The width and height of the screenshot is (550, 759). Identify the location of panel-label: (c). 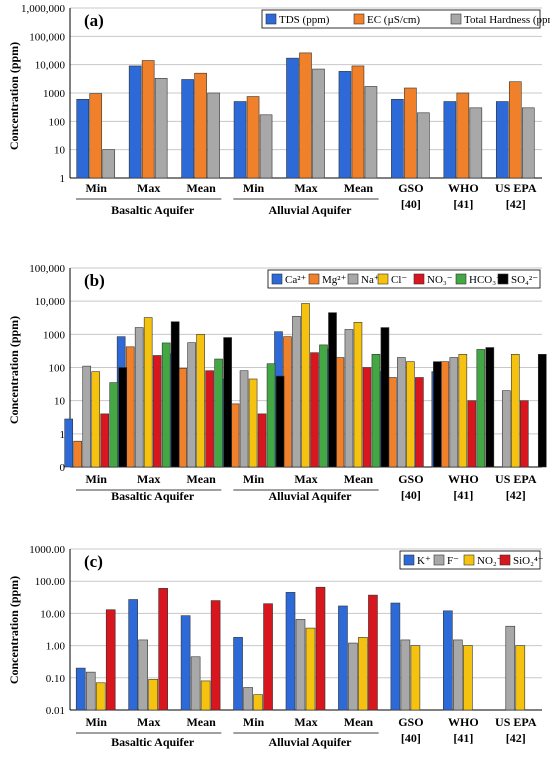
(93, 561).